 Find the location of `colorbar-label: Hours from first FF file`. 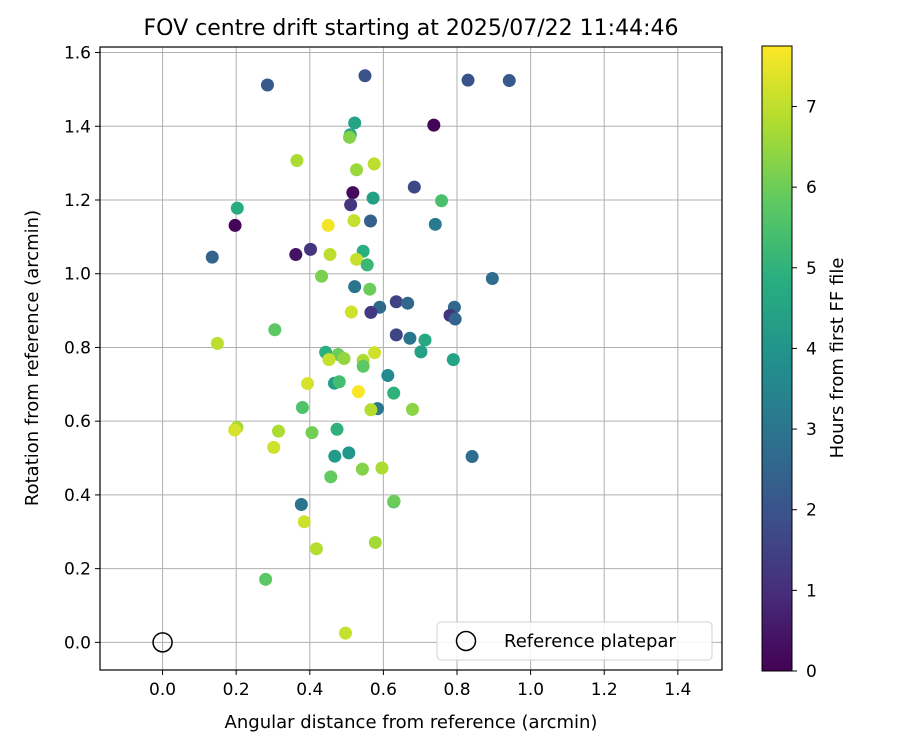

colorbar-label: Hours from first FF file is located at coordinates (837, 358).